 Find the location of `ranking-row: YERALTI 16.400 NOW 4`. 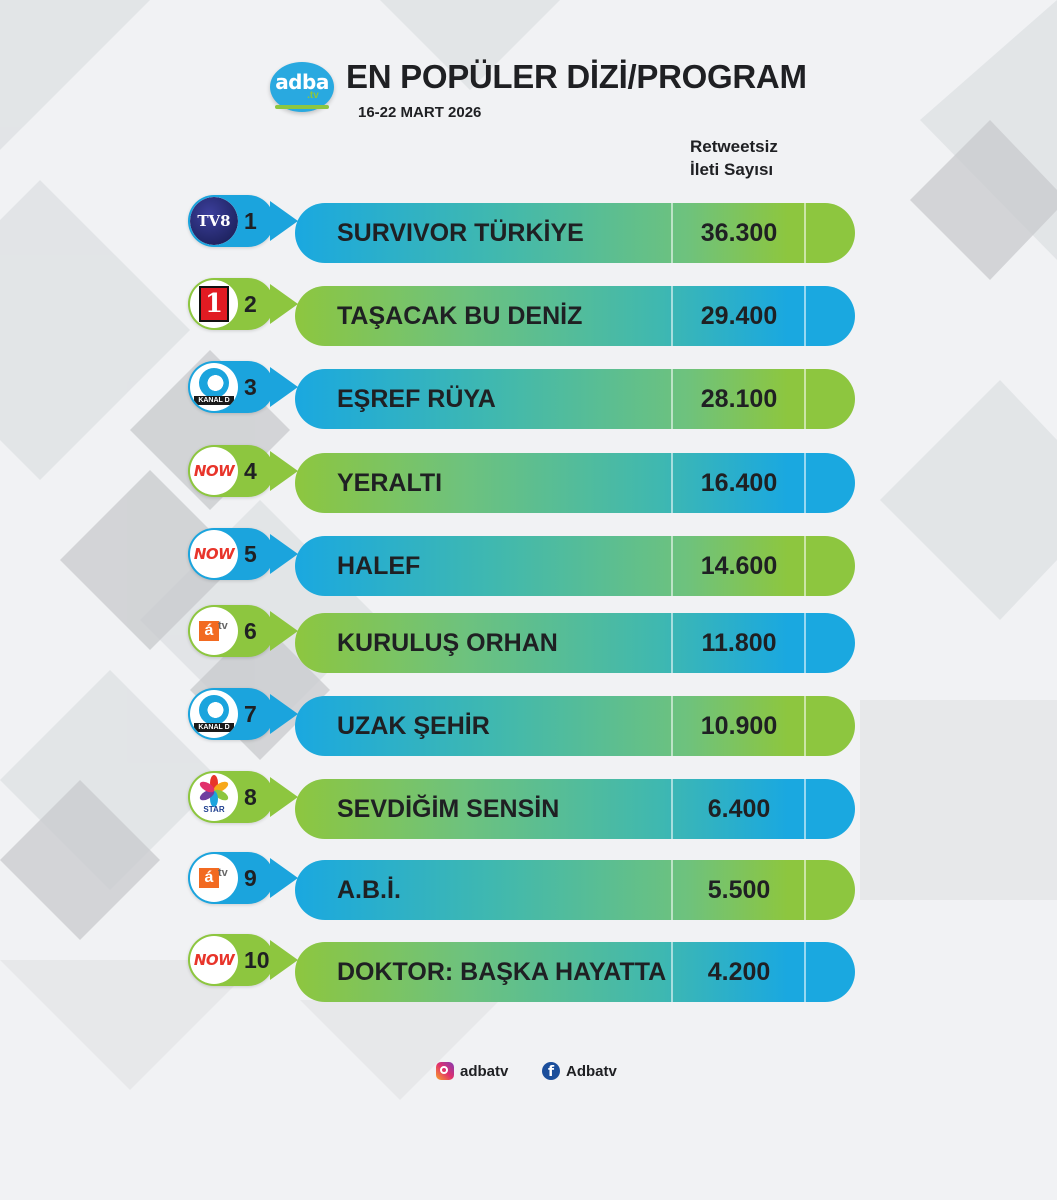

ranking-row: YERALTI 16.400 NOW 4 is located at coordinates (528, 479).